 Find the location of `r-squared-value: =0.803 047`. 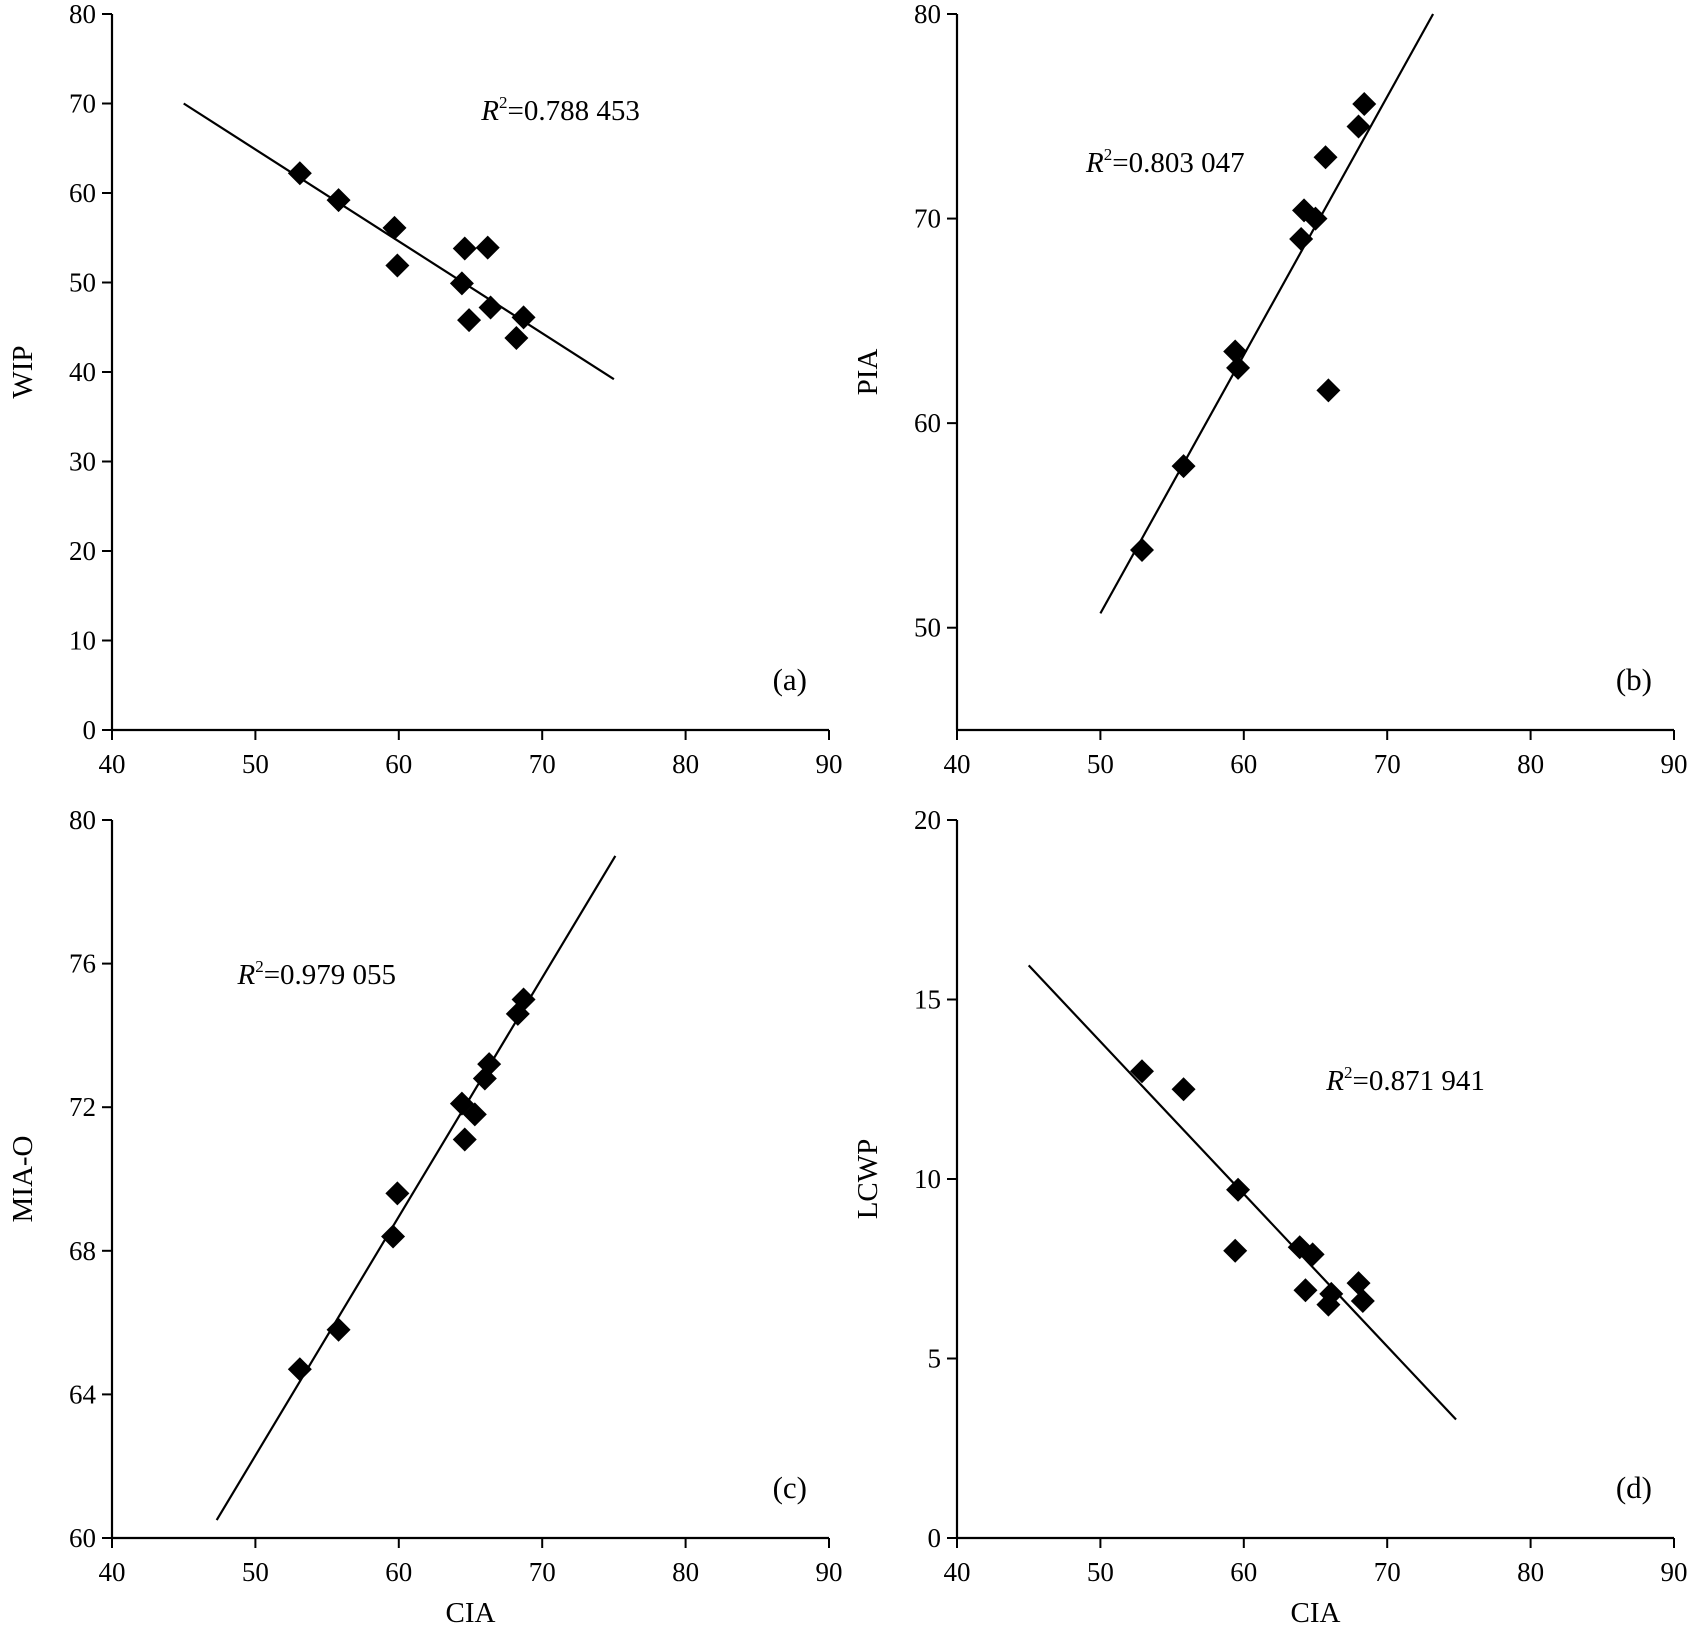

r-squared-value: =0.803 047 is located at coordinates (1178, 163).